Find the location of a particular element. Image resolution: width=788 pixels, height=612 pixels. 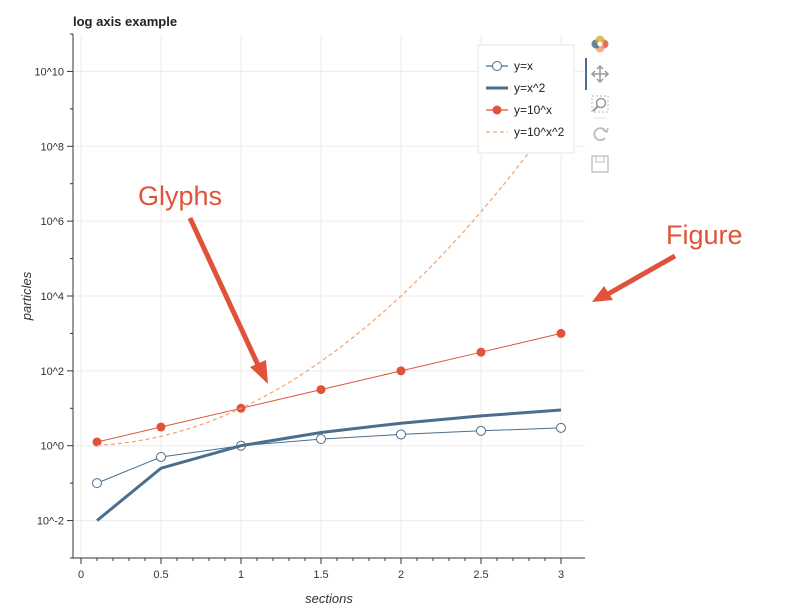

series-y=x^2 is located at coordinates (329, 465).